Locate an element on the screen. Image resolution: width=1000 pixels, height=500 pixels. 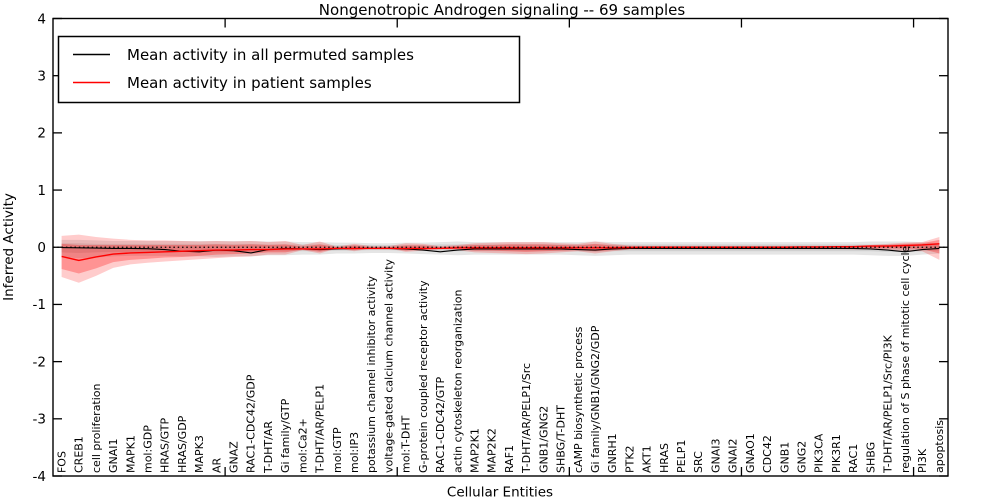
x-category-label: SHBG is located at coordinates (870, 457).